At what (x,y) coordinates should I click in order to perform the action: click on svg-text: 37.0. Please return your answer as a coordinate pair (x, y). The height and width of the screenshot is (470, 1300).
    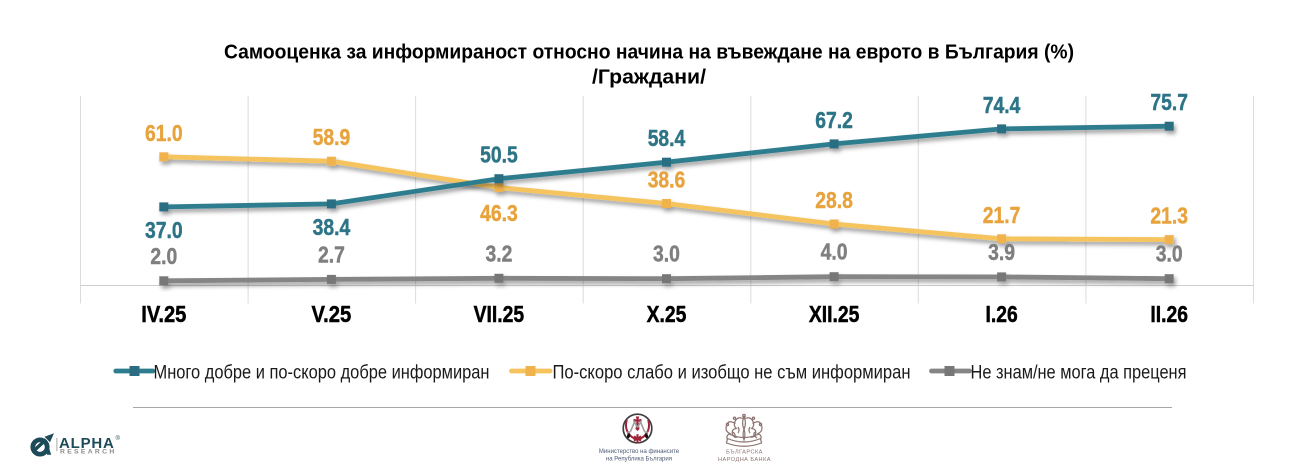
    Looking at the image, I should click on (164, 230).